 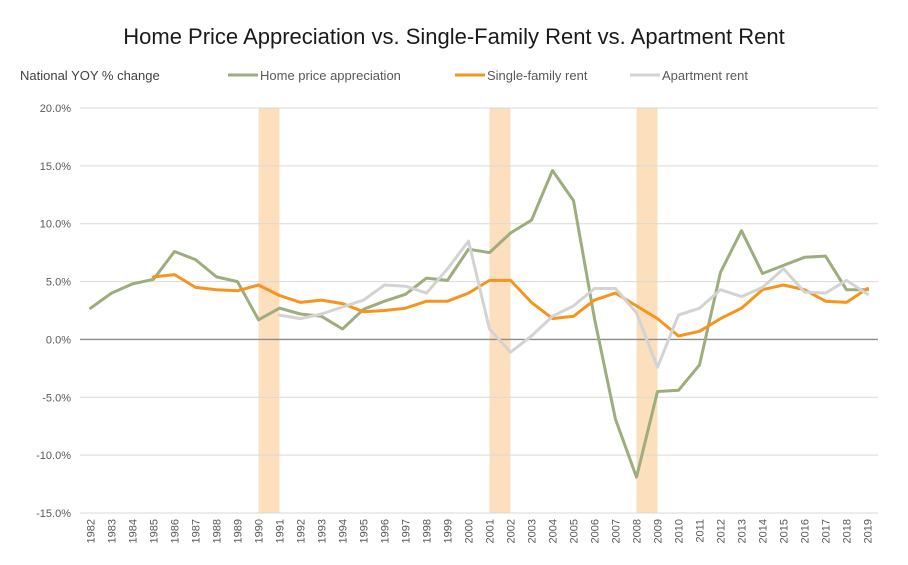 What do you see at coordinates (827, 531) in the screenshot?
I see `x-tick-label: 2017` at bounding box center [827, 531].